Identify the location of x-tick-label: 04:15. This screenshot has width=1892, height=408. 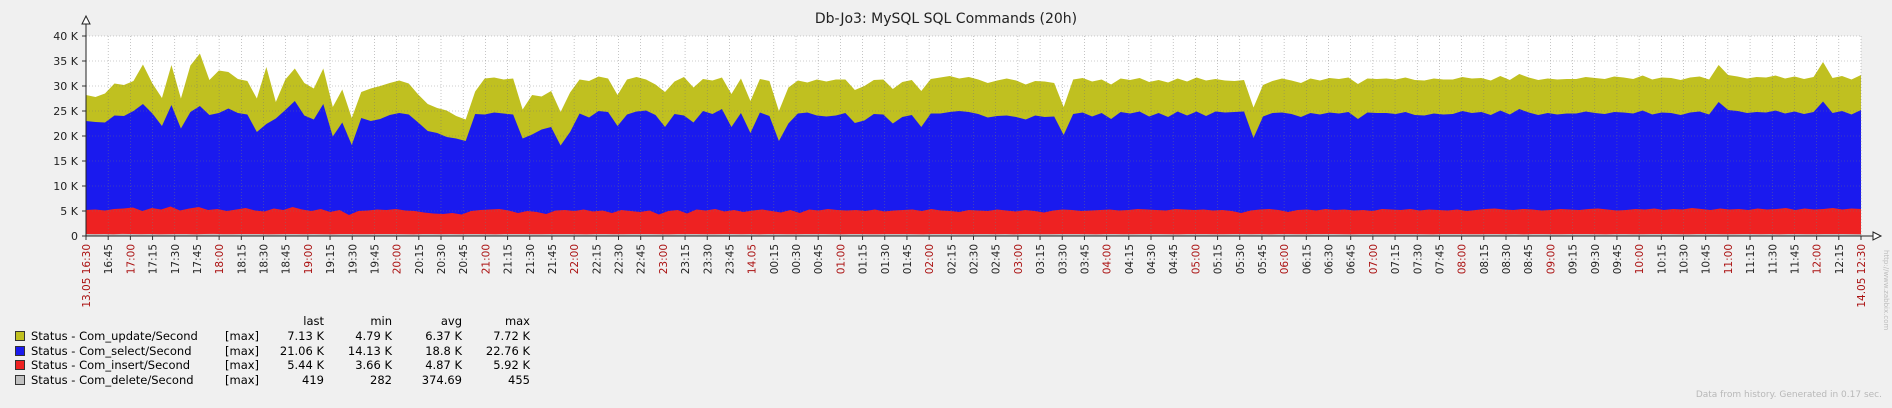
(1130, 259).